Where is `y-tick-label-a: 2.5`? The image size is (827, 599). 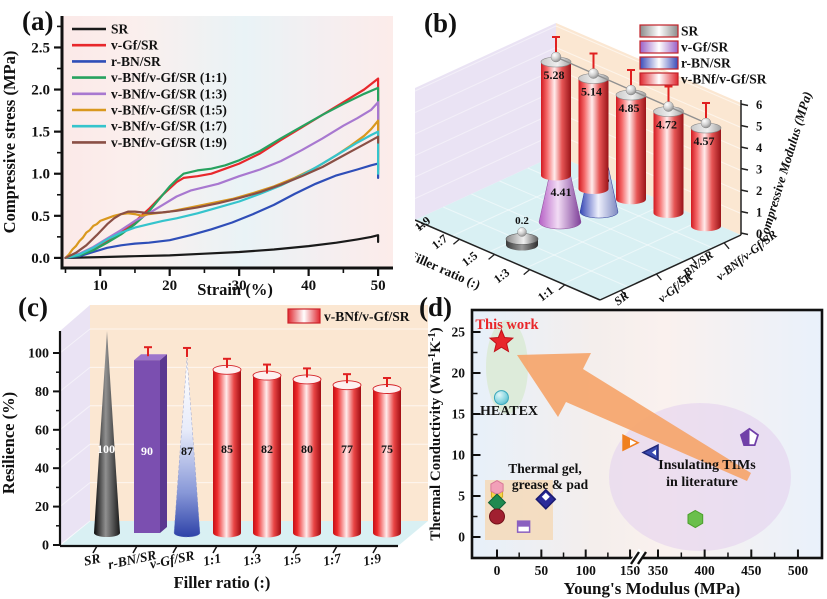 y-tick-label-a: 2.5 is located at coordinates (40, 48).